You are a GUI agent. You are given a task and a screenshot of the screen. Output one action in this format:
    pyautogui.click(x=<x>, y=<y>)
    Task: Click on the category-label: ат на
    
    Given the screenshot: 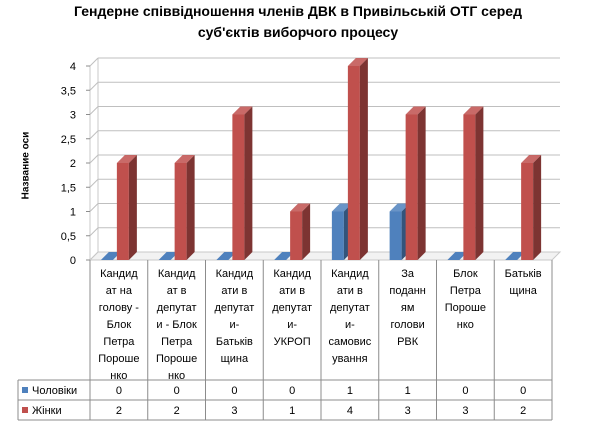 What is the action you would take?
    pyautogui.click(x=119, y=291)
    